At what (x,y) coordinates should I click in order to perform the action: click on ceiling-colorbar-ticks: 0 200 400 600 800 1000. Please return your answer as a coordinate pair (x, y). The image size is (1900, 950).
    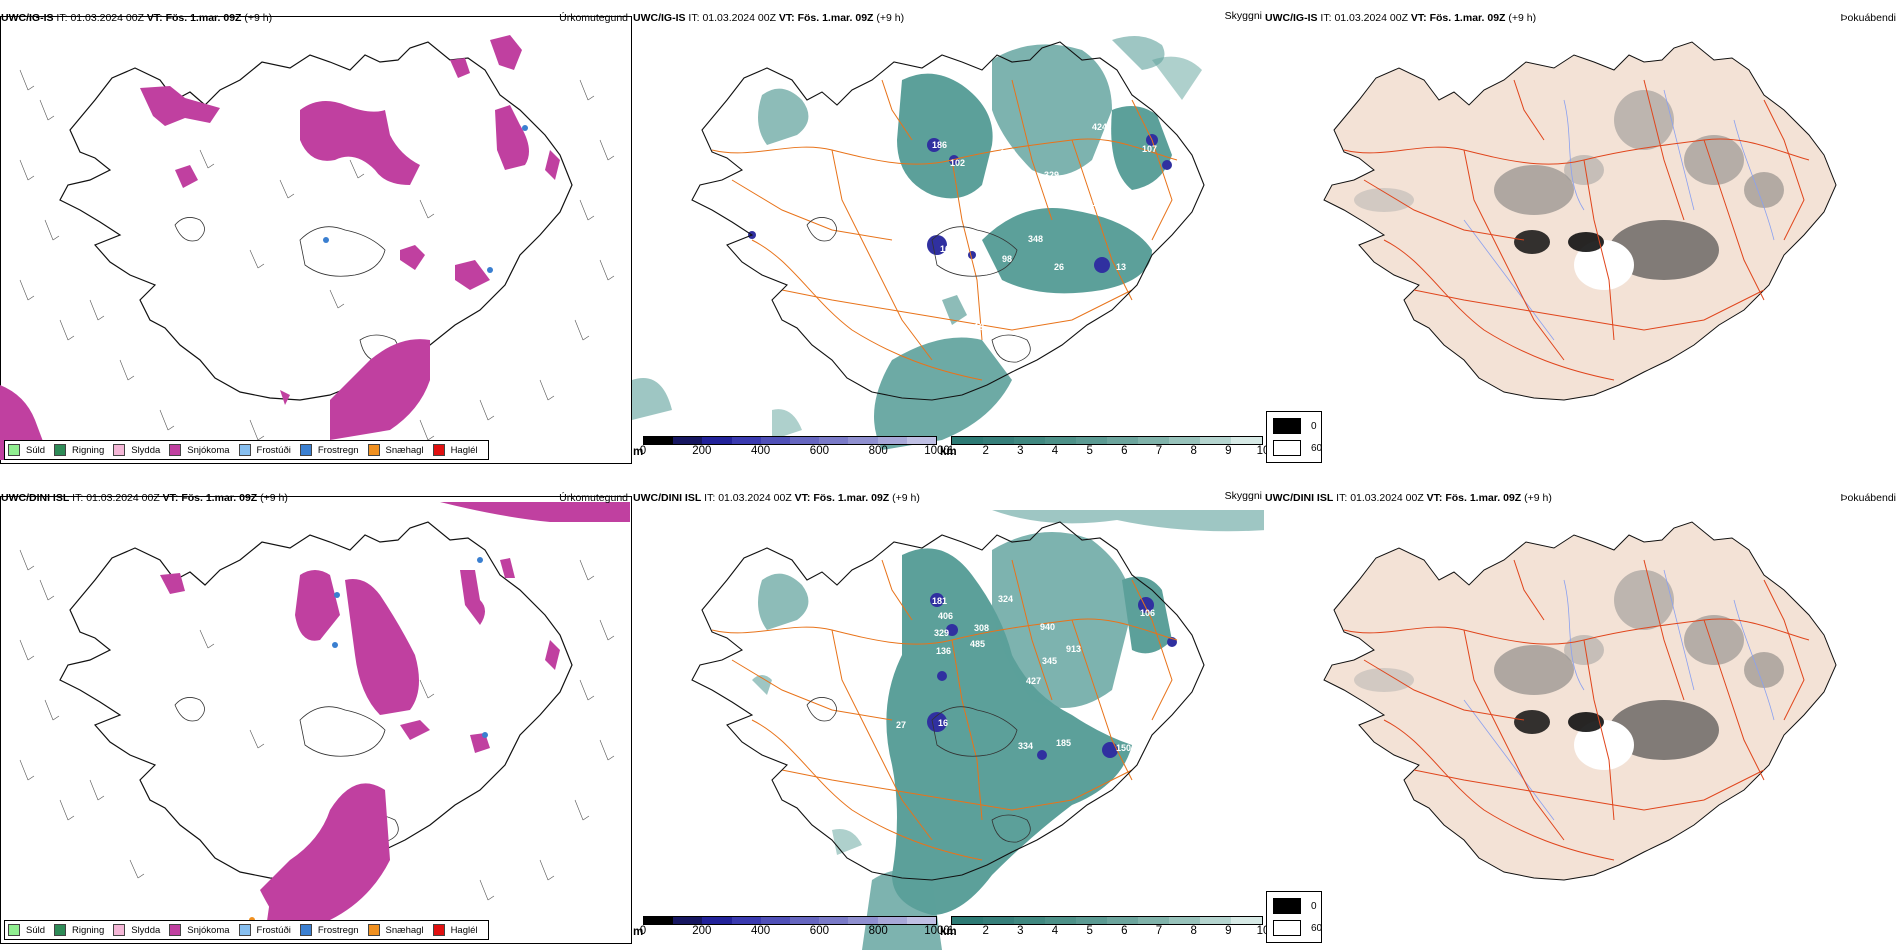
    Looking at the image, I should click on (794, 932).